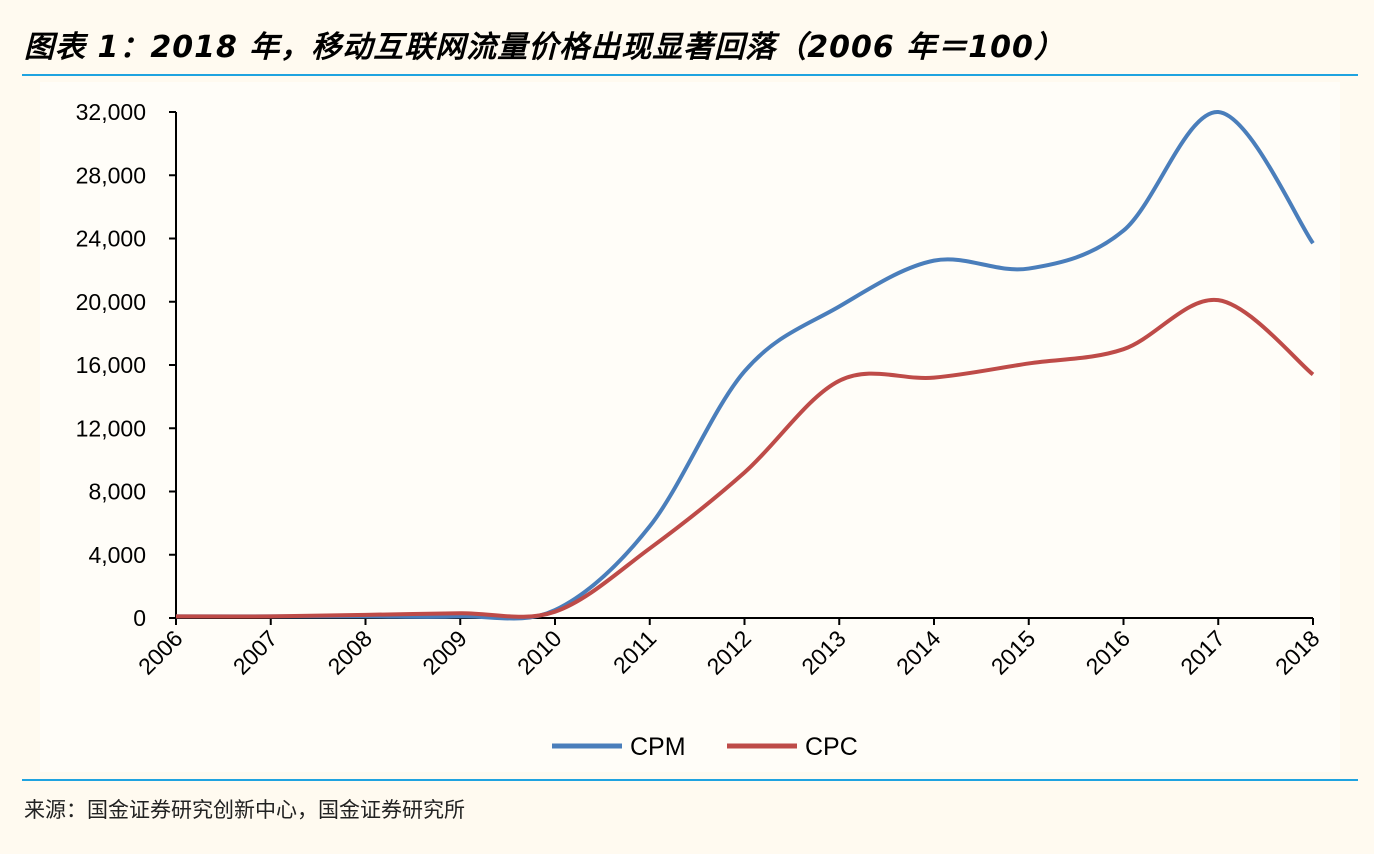 The image size is (1374, 854). Describe the element at coordinates (690, 75) in the screenshot. I see `title-divider` at that location.